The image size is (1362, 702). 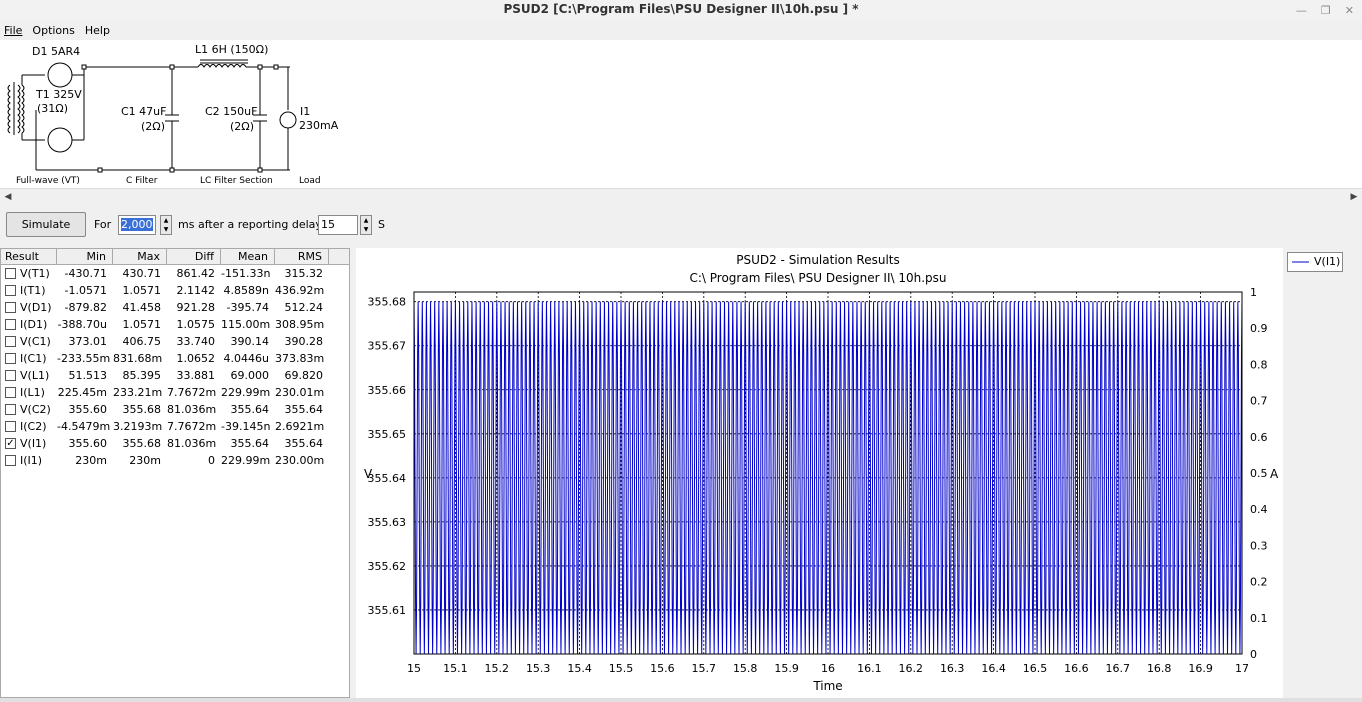 I want to click on duration-input: 2,000, so click(x=137, y=225).